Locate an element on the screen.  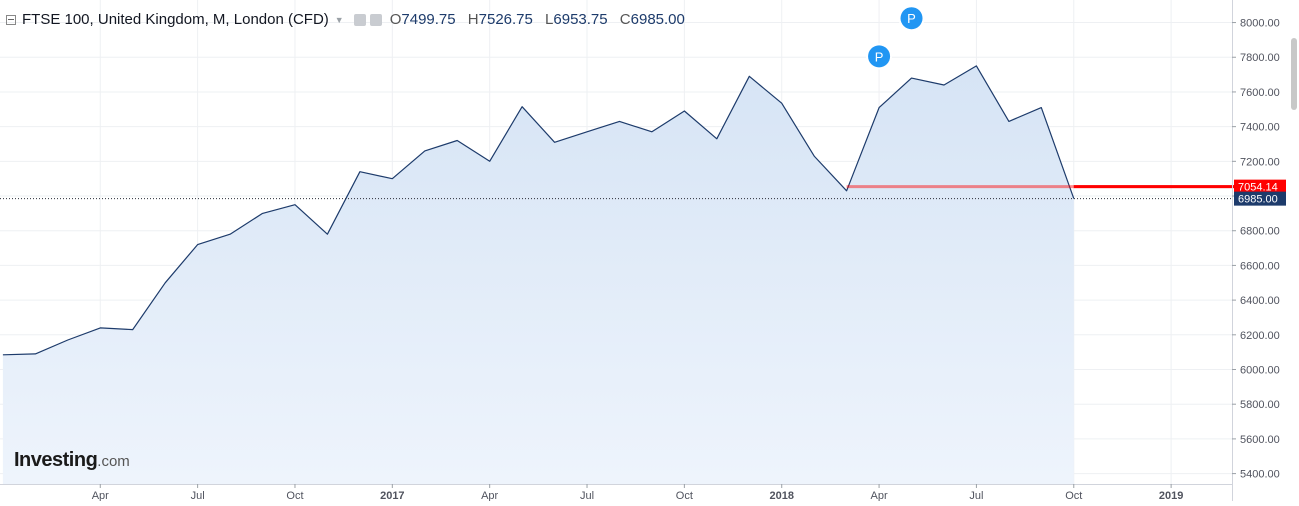
last-price-label: 6985.00 is located at coordinates (1258, 200).